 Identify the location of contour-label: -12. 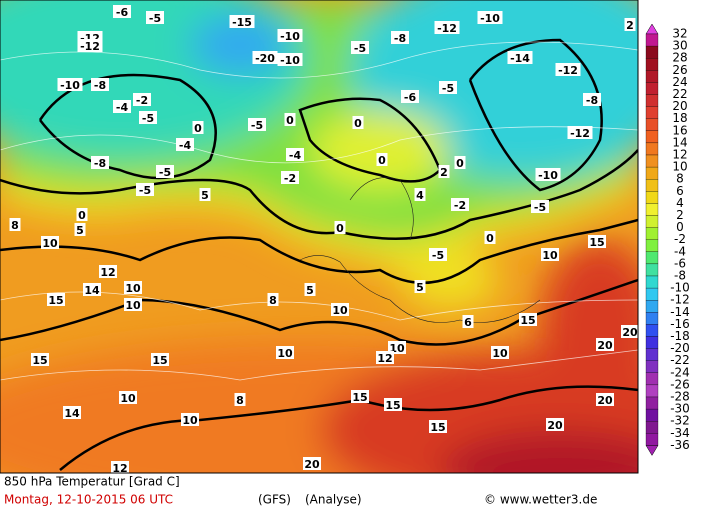
(580, 133).